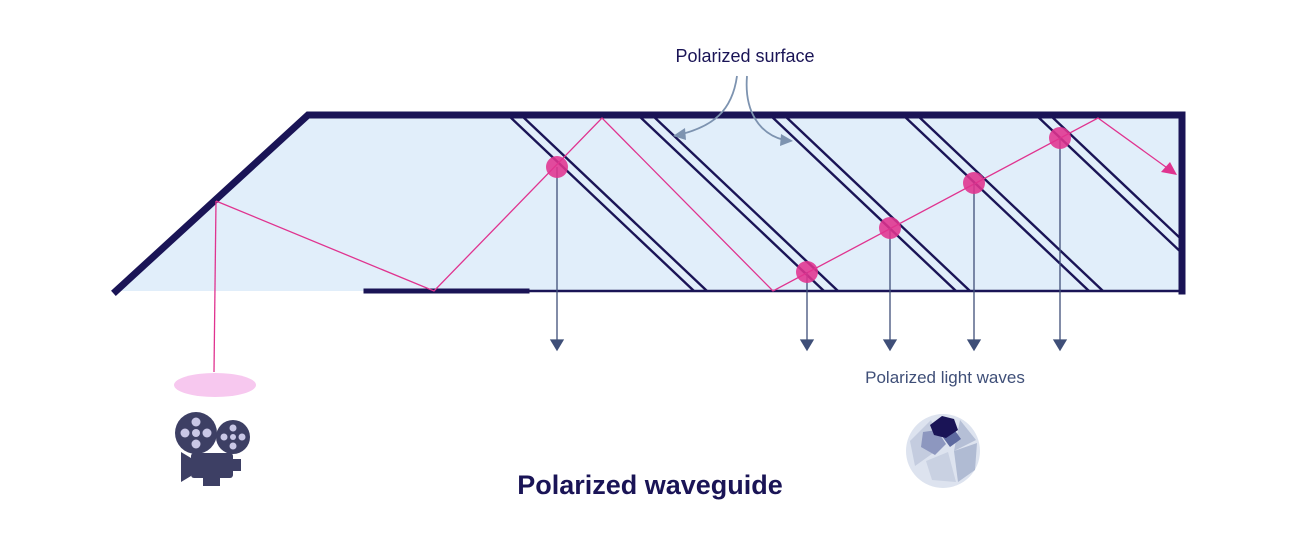 The image size is (1310, 560). I want to click on label-pointers, so click(733, 108).